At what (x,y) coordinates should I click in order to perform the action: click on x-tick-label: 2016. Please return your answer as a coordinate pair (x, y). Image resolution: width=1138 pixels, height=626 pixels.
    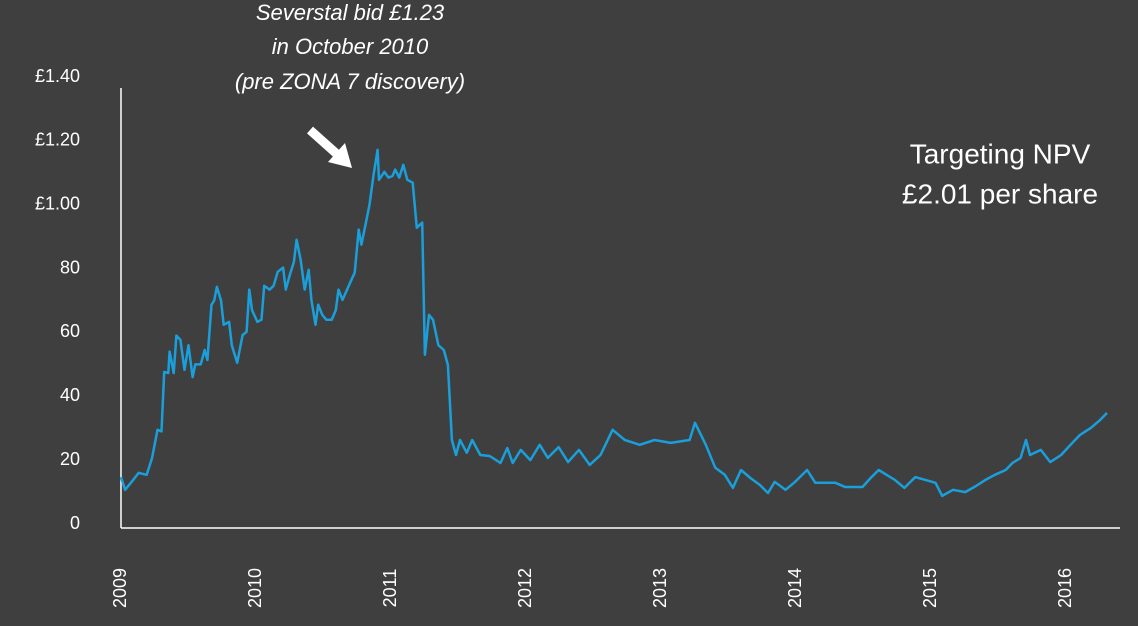
    Looking at the image, I should click on (1065, 588).